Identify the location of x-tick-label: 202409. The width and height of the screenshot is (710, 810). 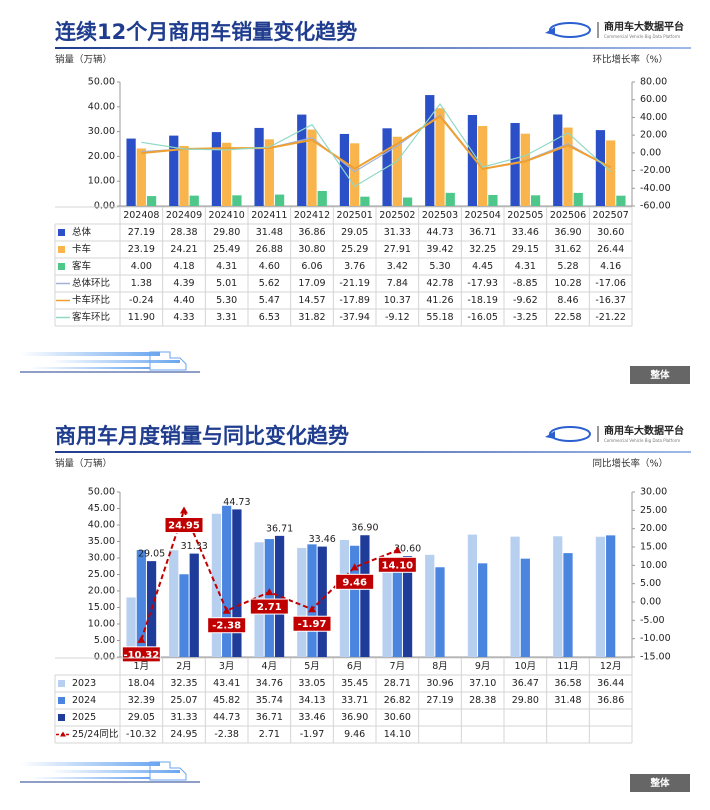
(184, 215).